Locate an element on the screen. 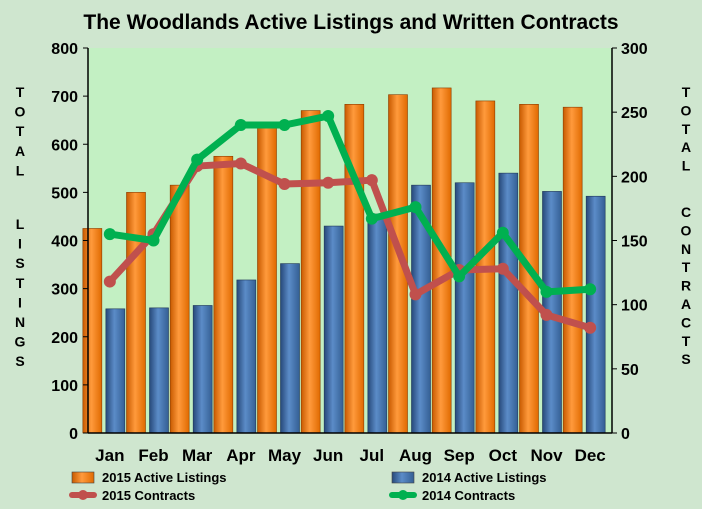 The width and height of the screenshot is (702, 509). point-2014-contracts-aug is located at coordinates (415, 207).